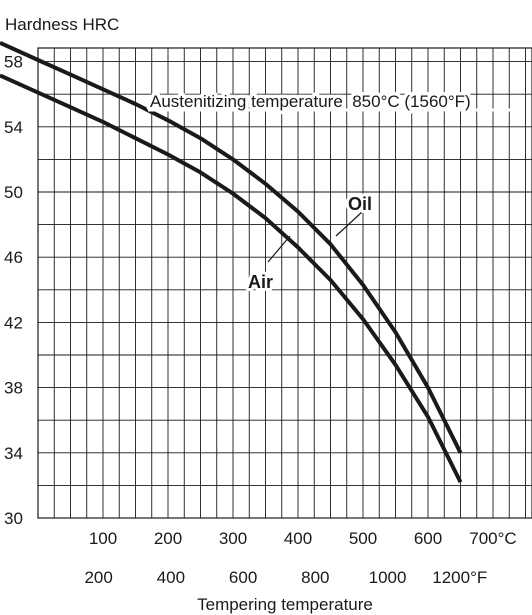  What do you see at coordinates (13, 322) in the screenshot?
I see `y-tick-label: 42` at bounding box center [13, 322].